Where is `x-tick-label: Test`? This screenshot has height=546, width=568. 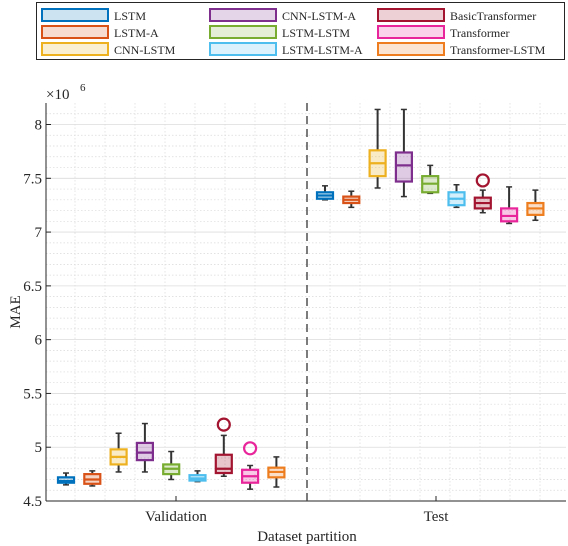 x-tick-label: Test is located at coordinates (437, 517).